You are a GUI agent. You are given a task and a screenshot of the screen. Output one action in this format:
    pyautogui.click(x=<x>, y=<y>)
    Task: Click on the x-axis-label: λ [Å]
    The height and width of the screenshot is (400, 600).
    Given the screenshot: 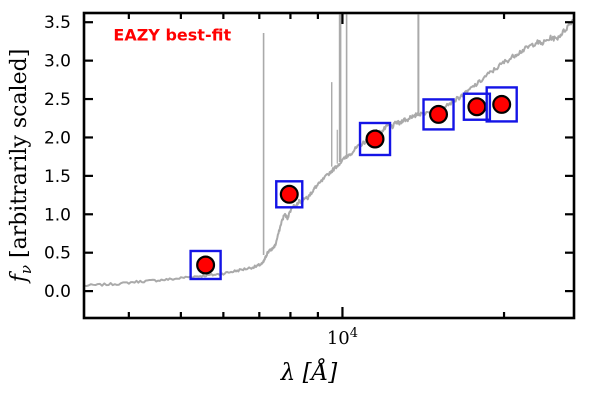 What is the action you would take?
    pyautogui.click(x=308, y=372)
    